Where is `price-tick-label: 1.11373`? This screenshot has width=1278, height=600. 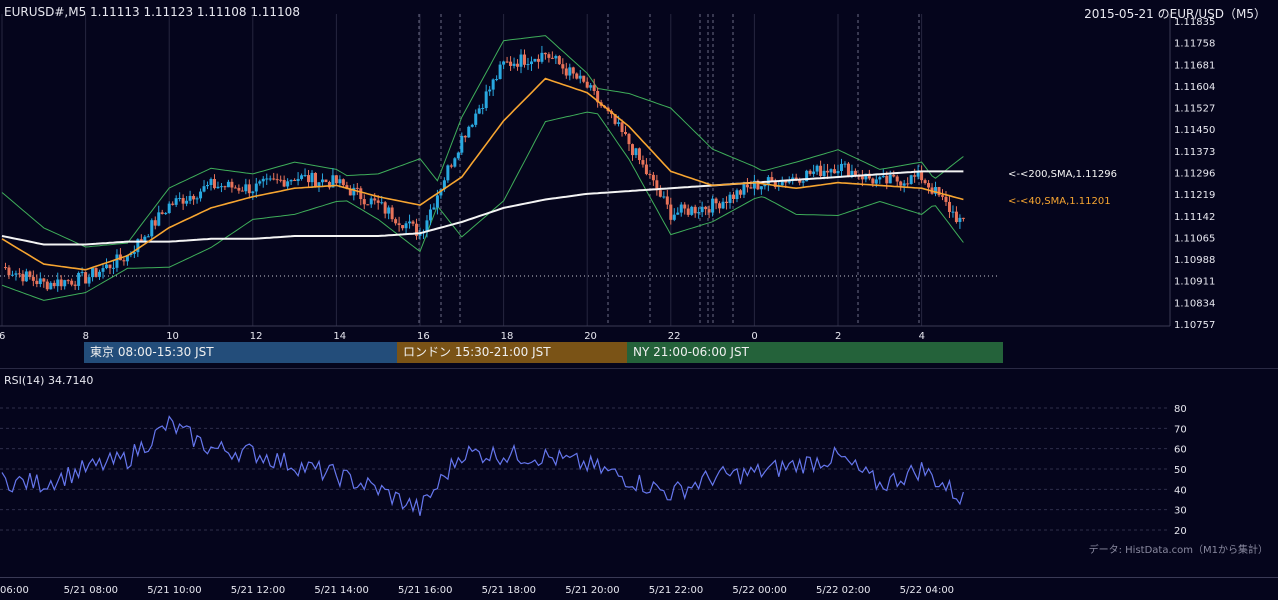
price-tick-label: 1.11373 is located at coordinates (1194, 152).